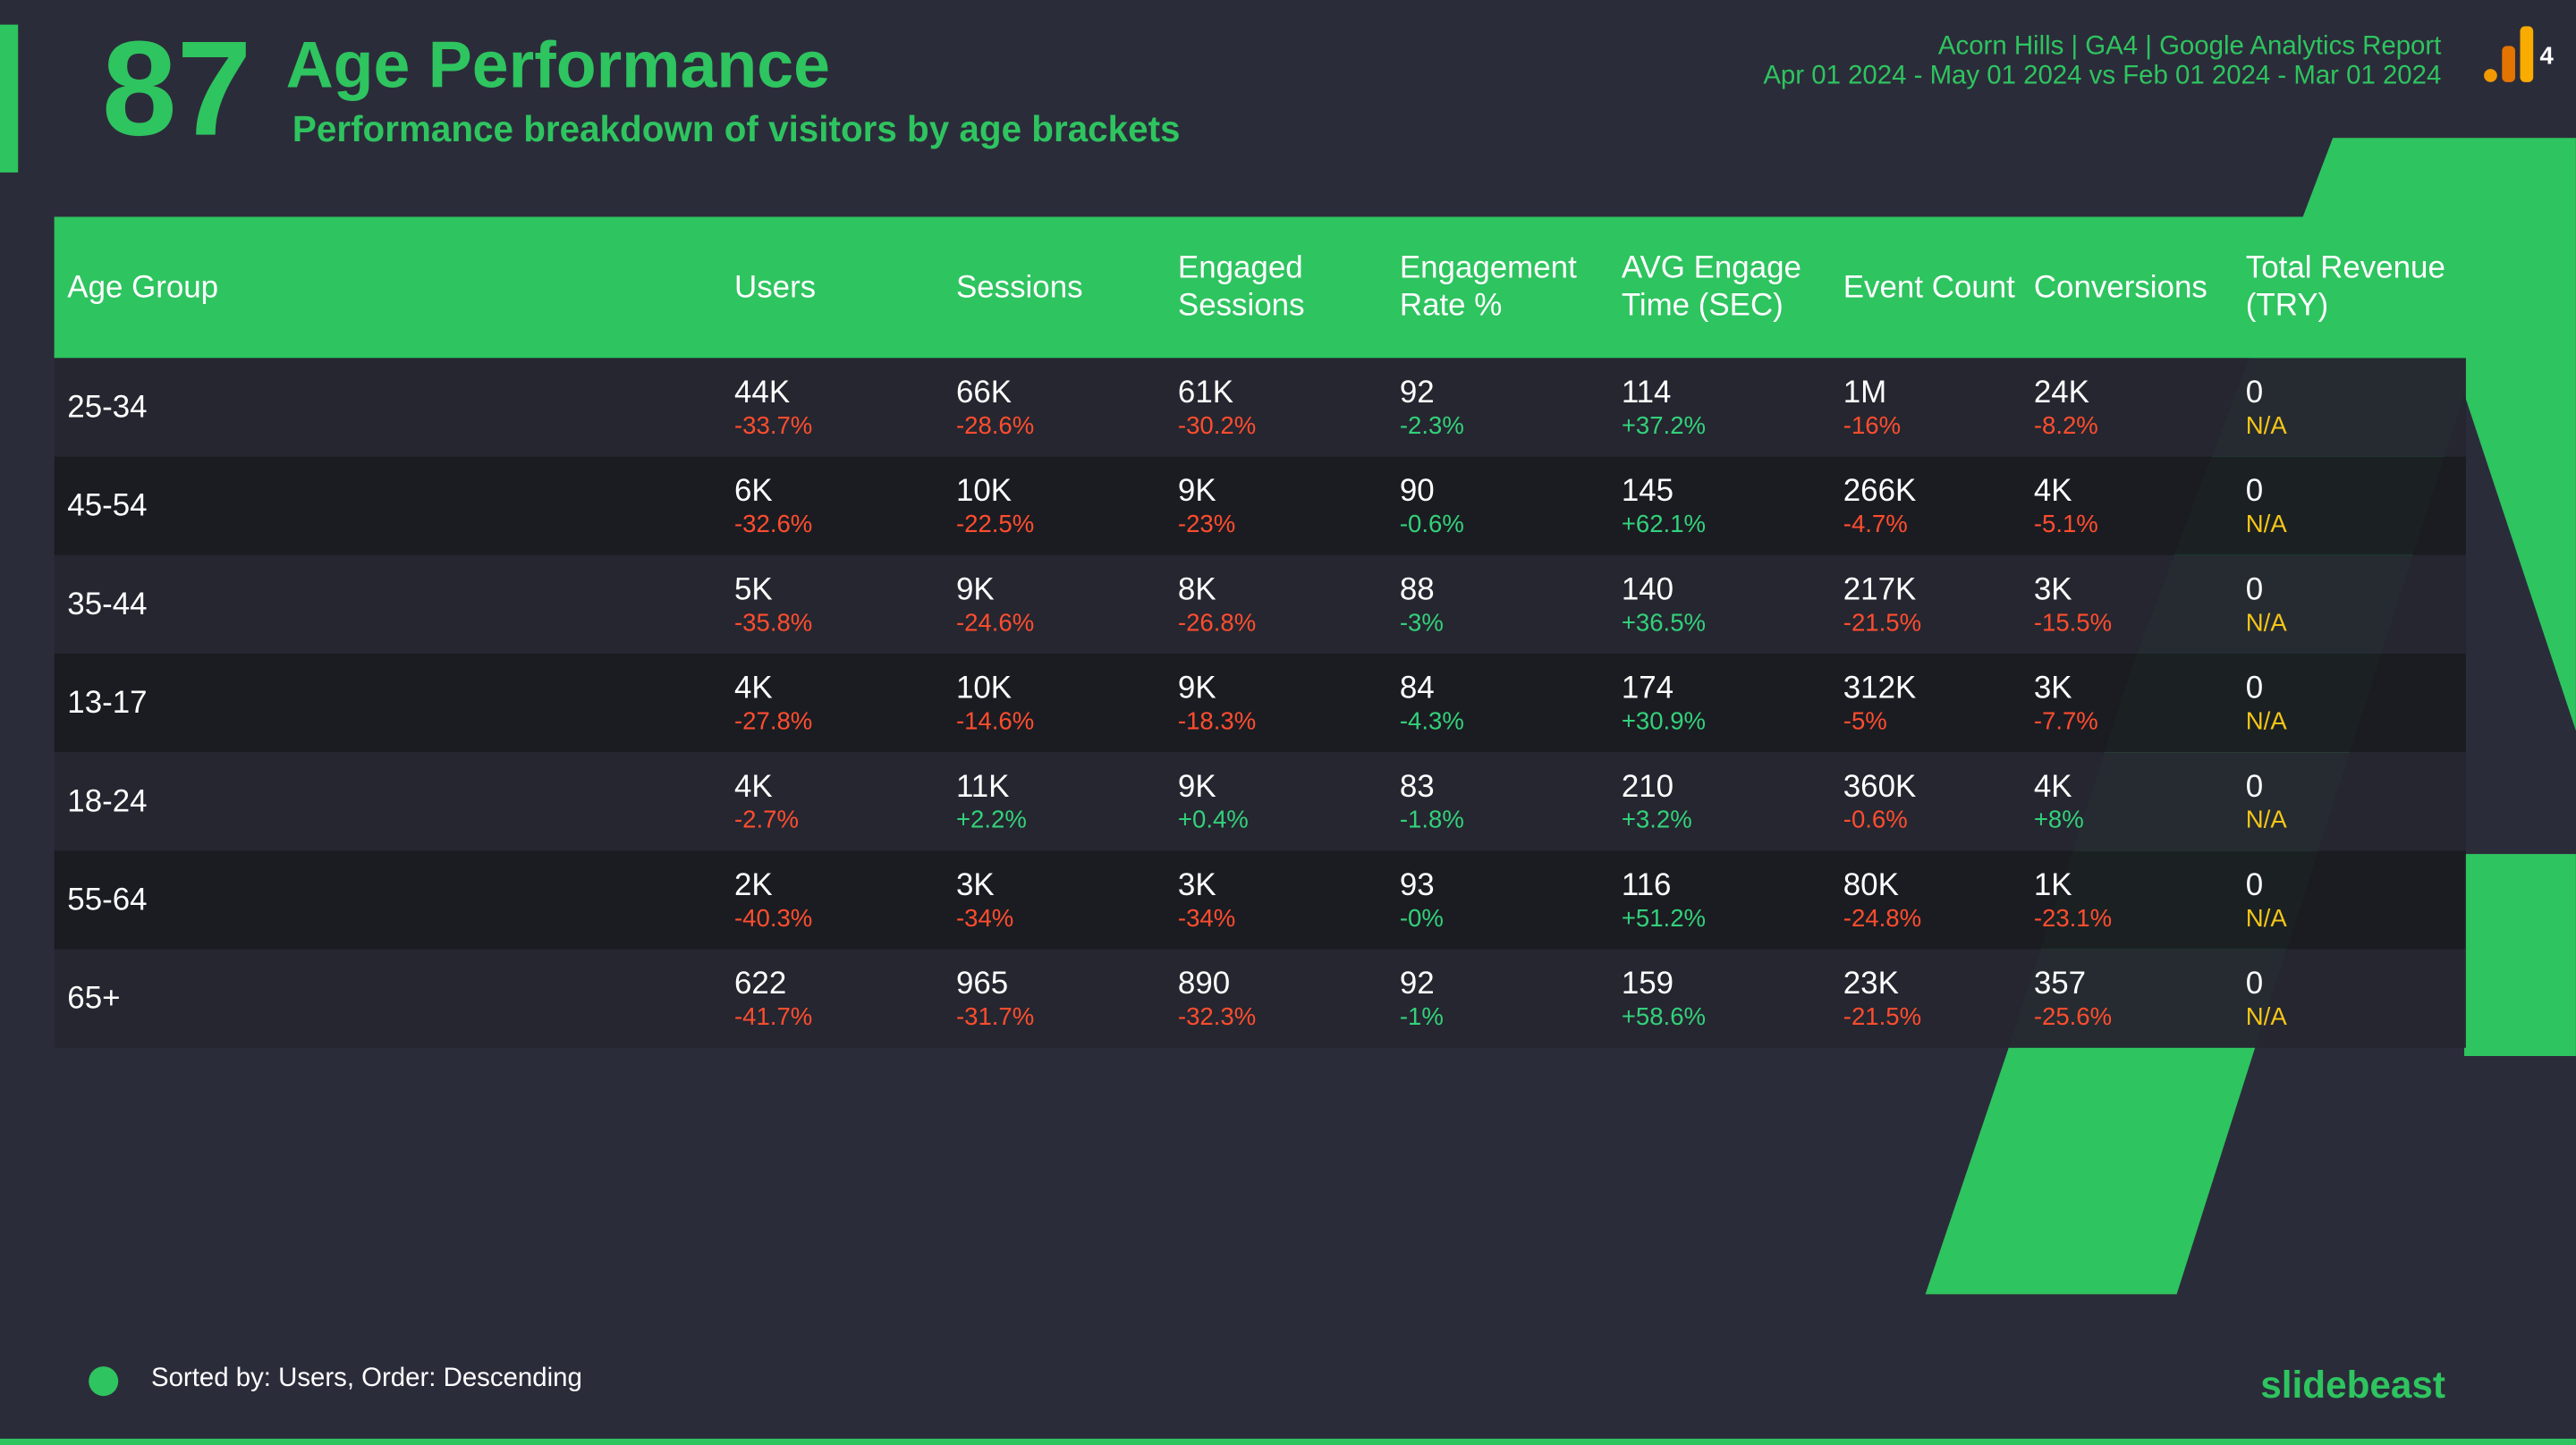 Image resolution: width=2576 pixels, height=1445 pixels. What do you see at coordinates (2061, 392) in the screenshot?
I see `cell-value: 24K` at bounding box center [2061, 392].